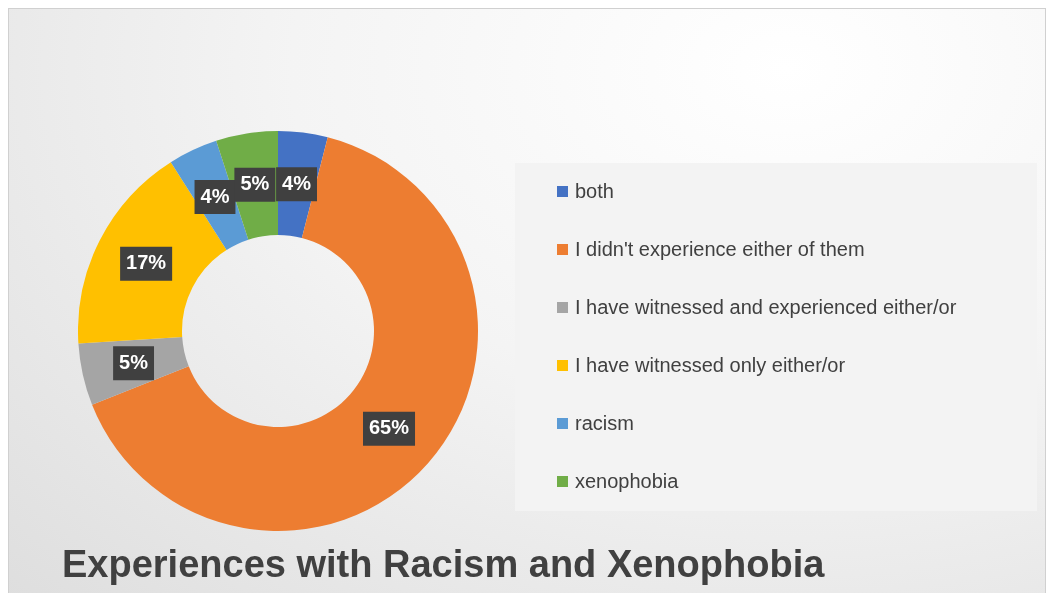 This screenshot has width=1052, height=593. I want to click on data-label: 17%, so click(146, 262).